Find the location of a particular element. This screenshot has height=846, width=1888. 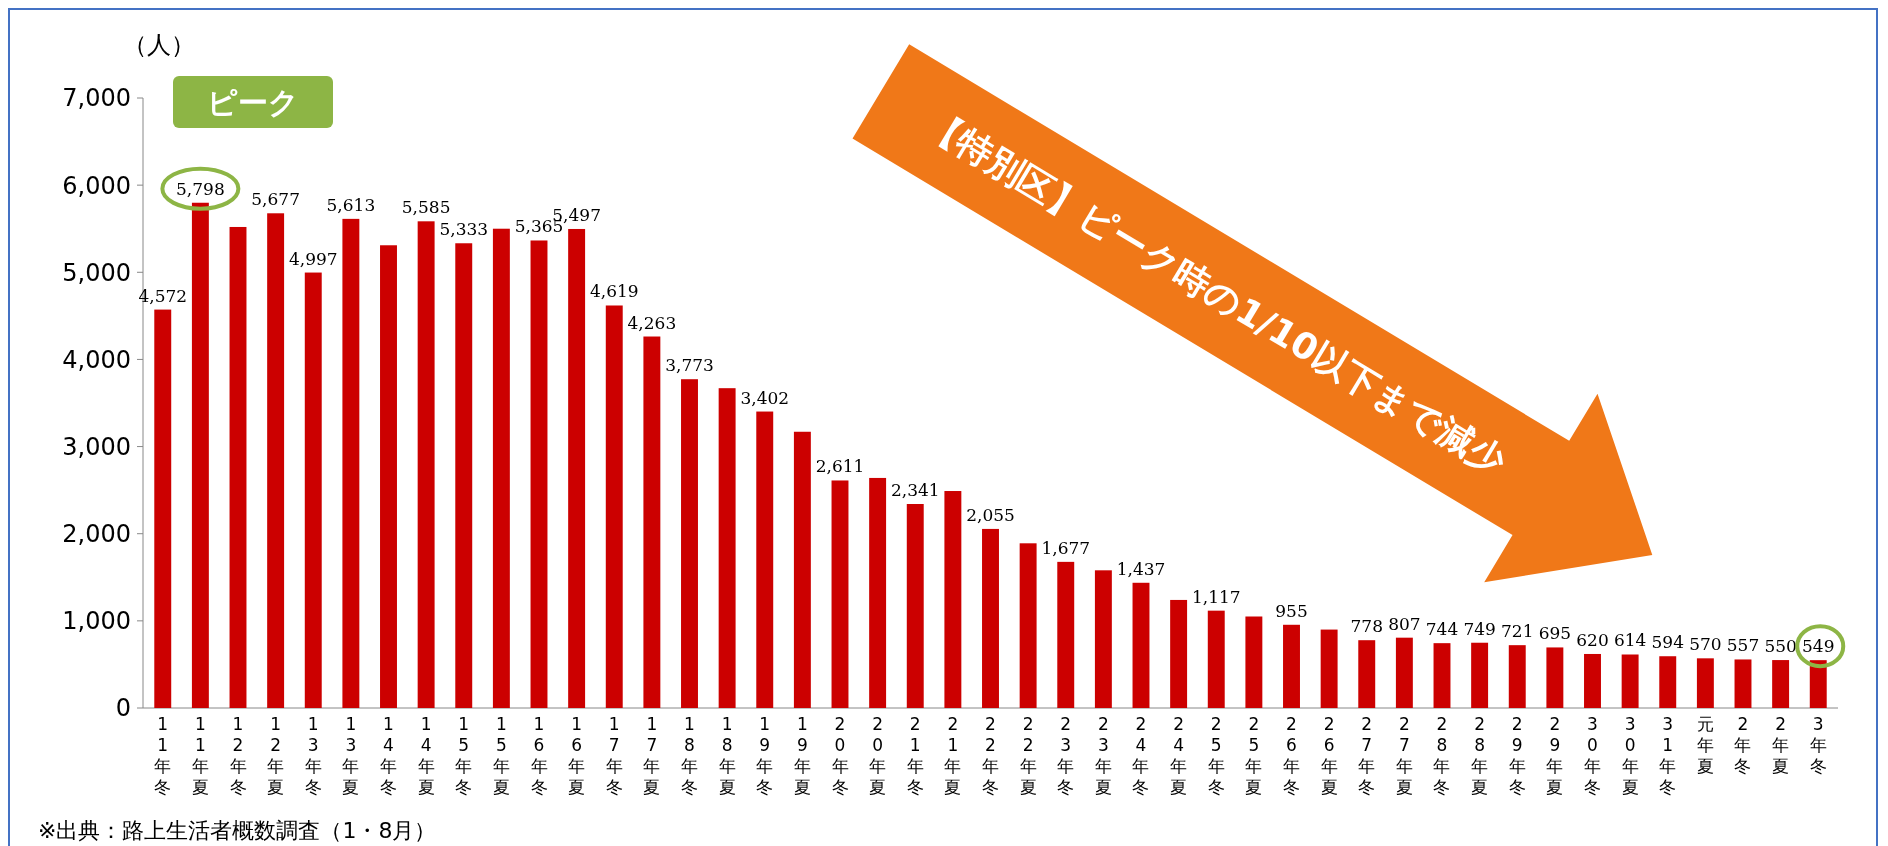

data-label: 955 is located at coordinates (1291, 610).